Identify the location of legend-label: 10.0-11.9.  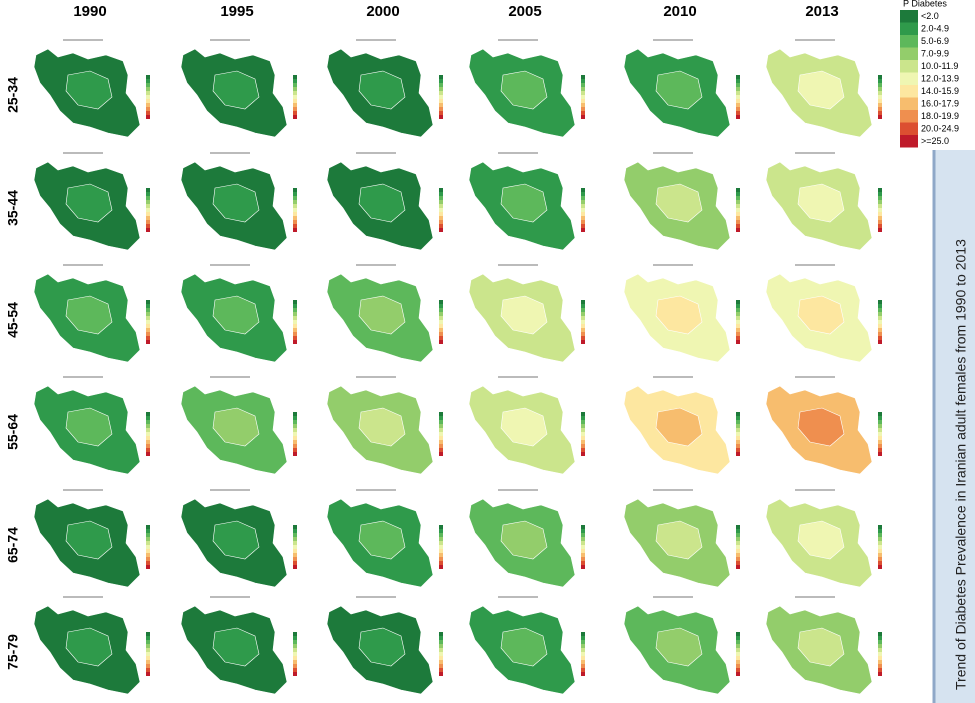
(939, 66).